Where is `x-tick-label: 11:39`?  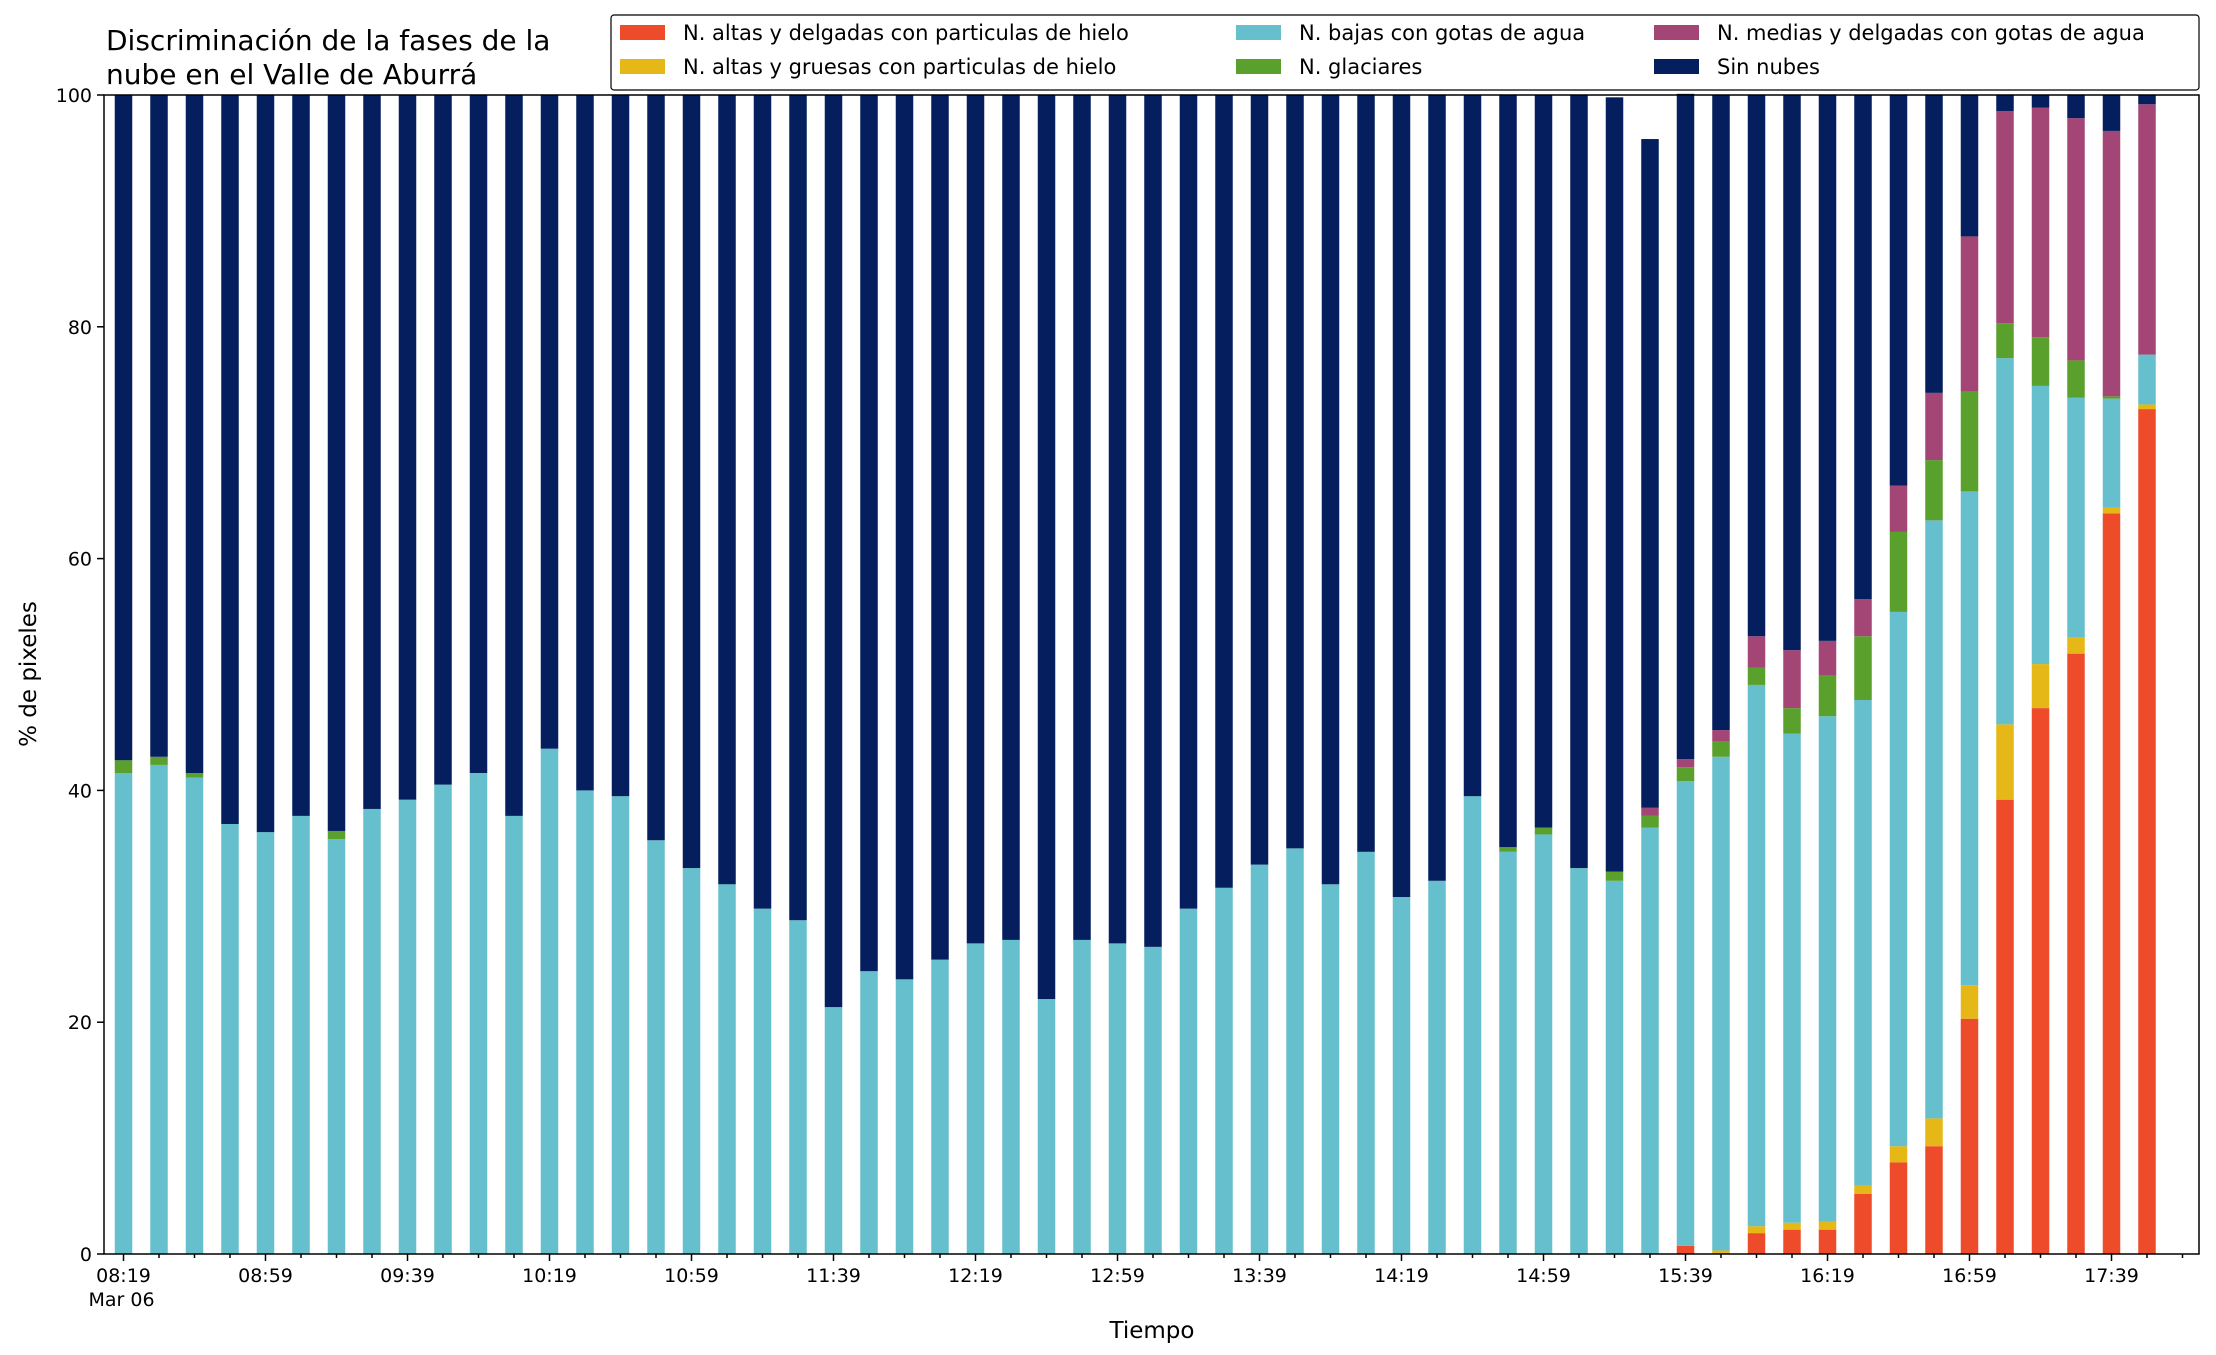 x-tick-label: 11:39 is located at coordinates (833, 1276).